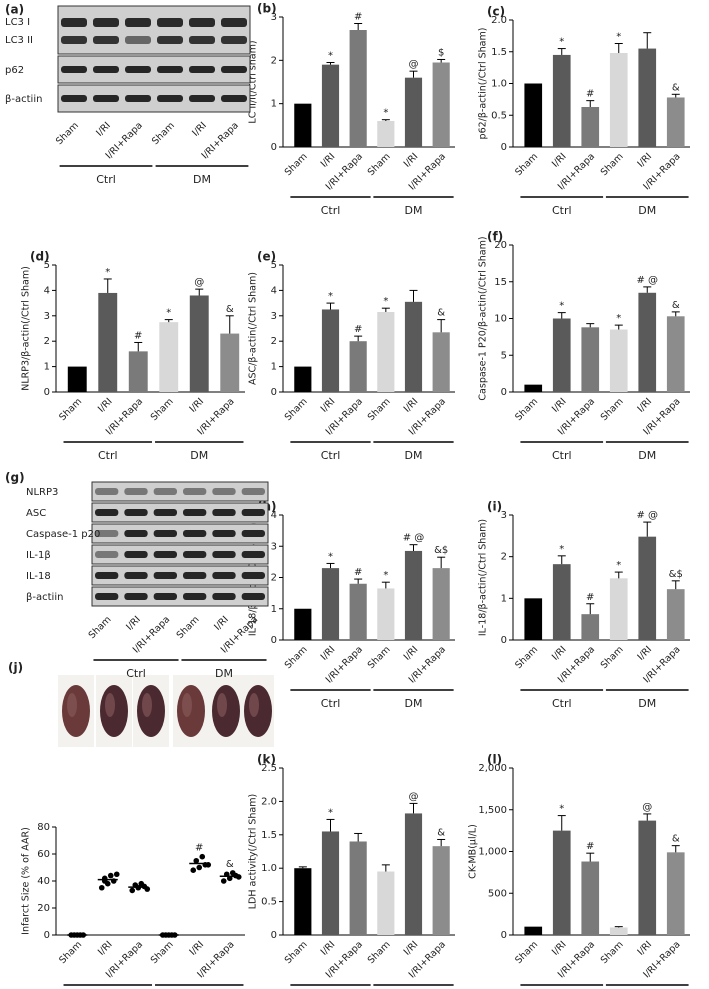  What do you see at coordinates (504, 355) in the screenshot?
I see `y-tick-label: 5` at bounding box center [504, 355].